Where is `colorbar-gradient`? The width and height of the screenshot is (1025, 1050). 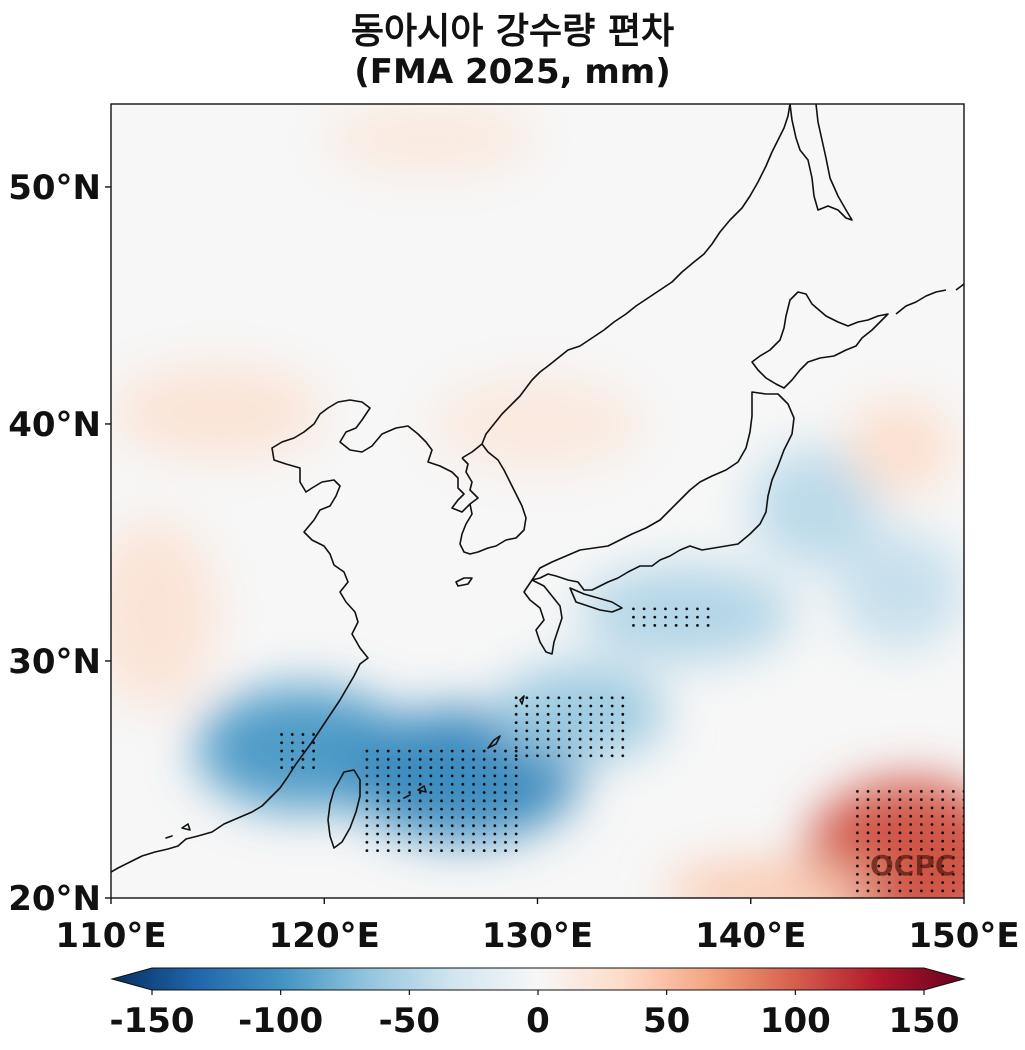 colorbar-gradient is located at coordinates (538, 979).